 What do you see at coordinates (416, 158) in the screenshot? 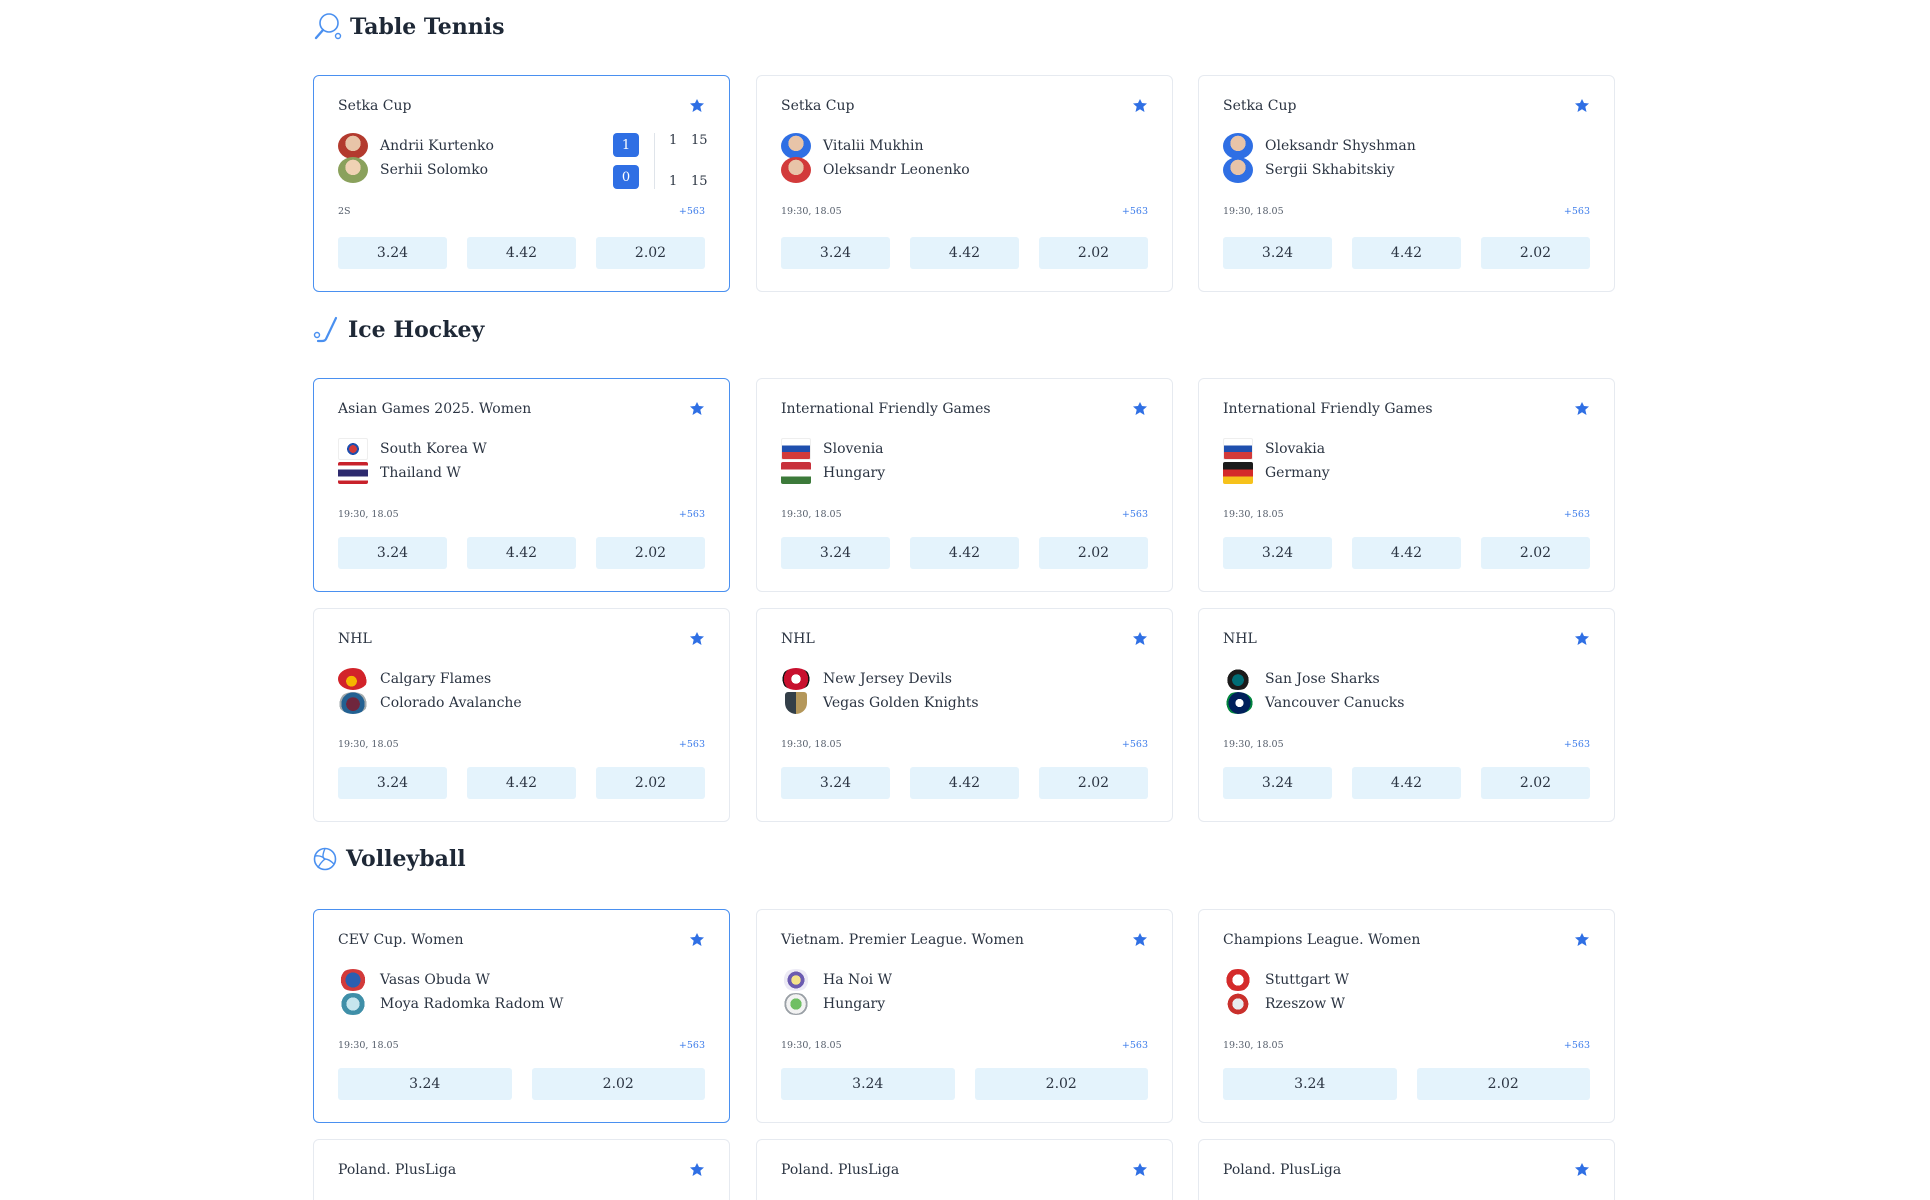
I see `teams: Andrii Kurtenko Serhii Solomko` at bounding box center [416, 158].